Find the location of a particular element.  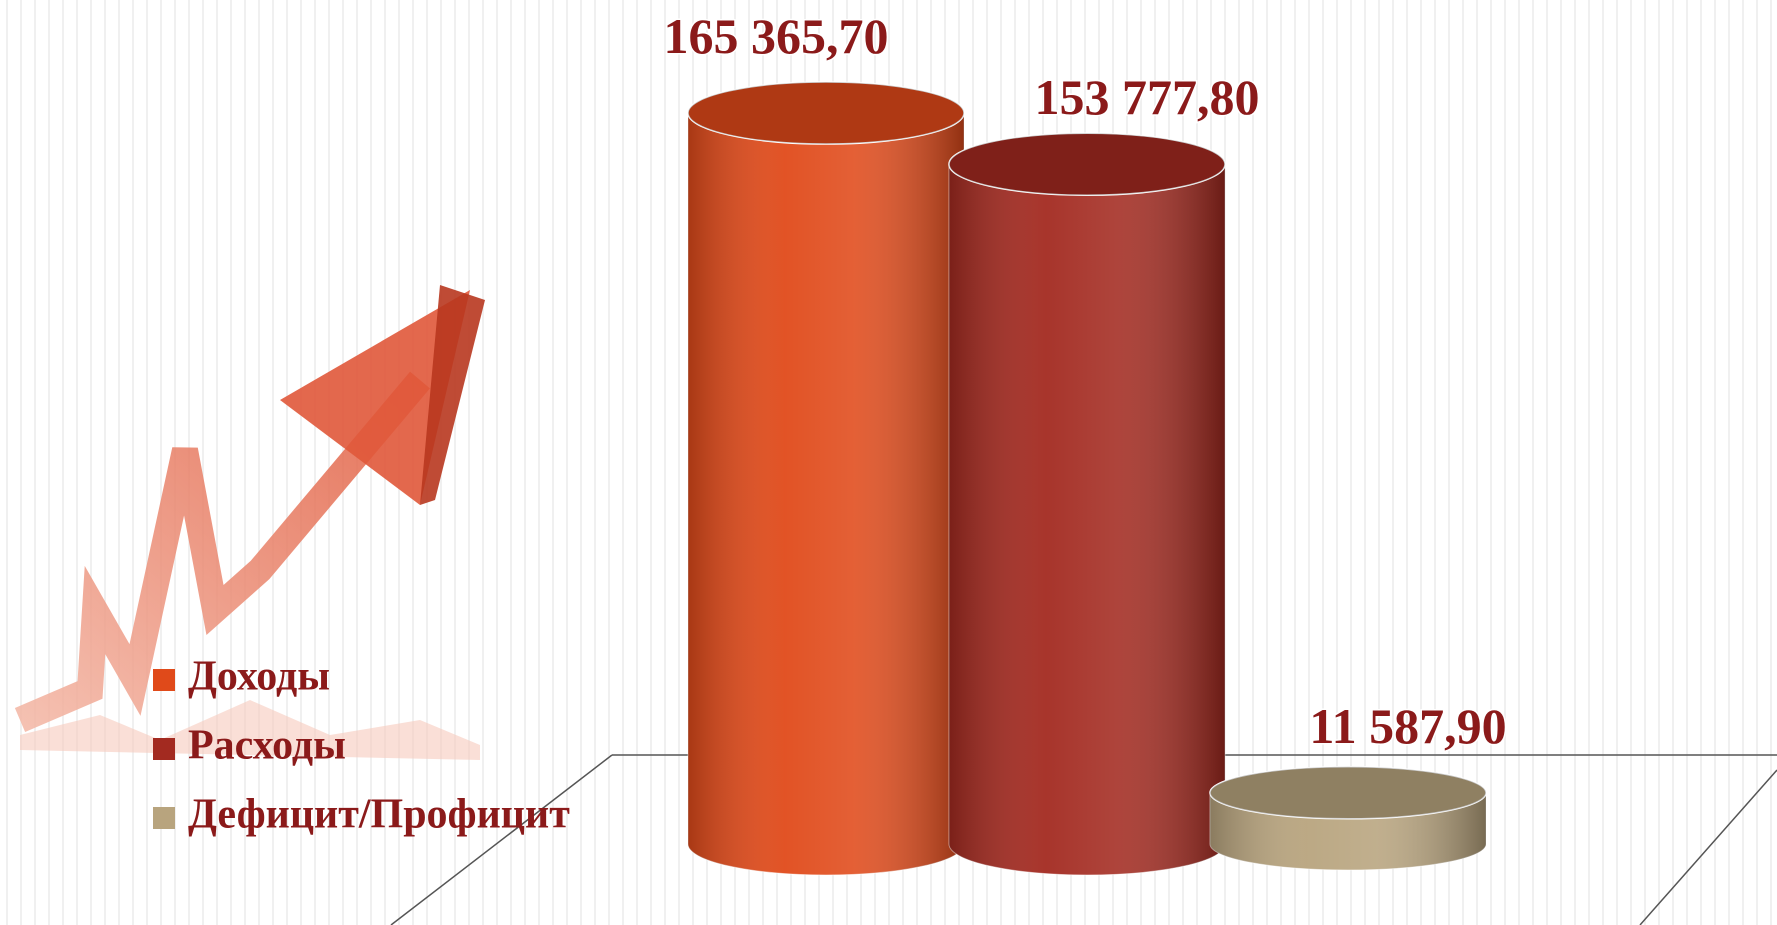

value-label: 165 365,70 is located at coordinates (776, 36).